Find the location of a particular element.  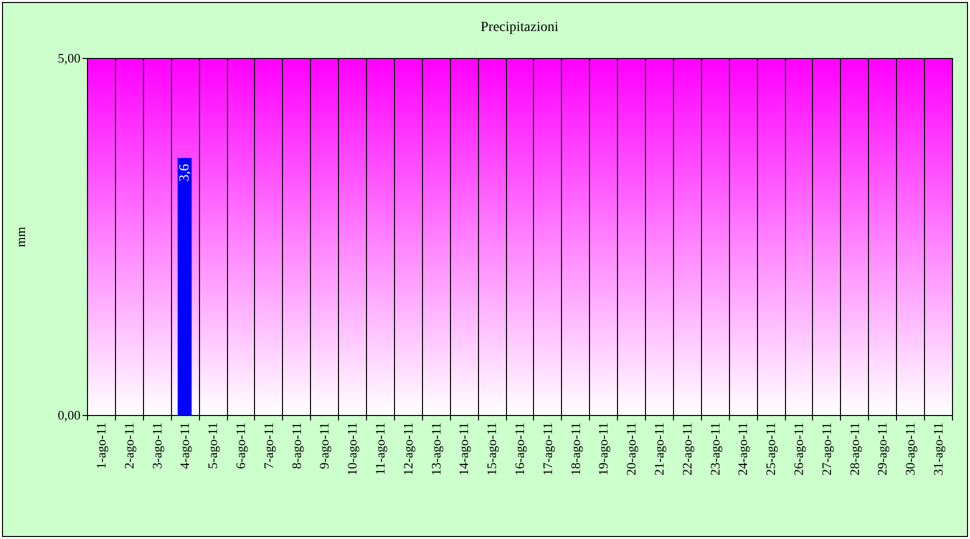

x-tick-label: 31-ago-11 is located at coordinates (938, 449).